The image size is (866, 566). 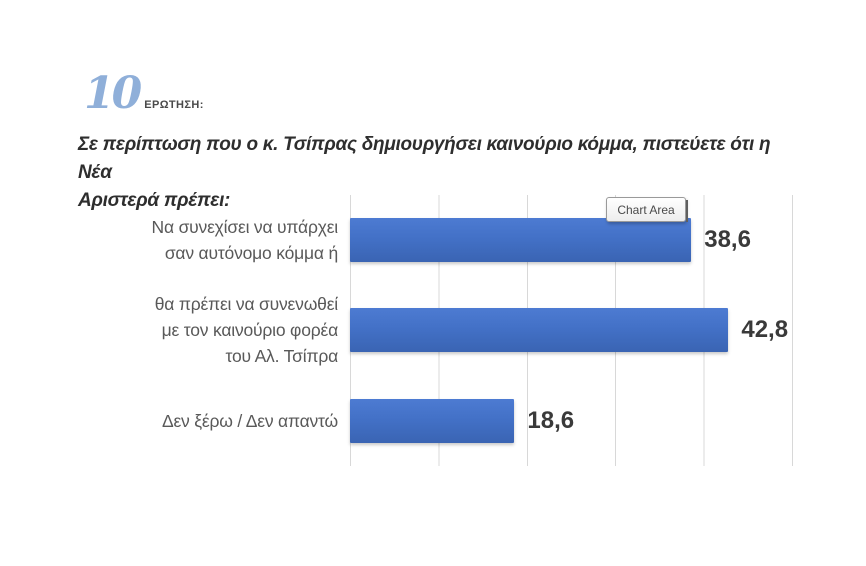 I want to click on question-header: 10 ΕΡΩΤΗΣΗ:, so click(x=144, y=93).